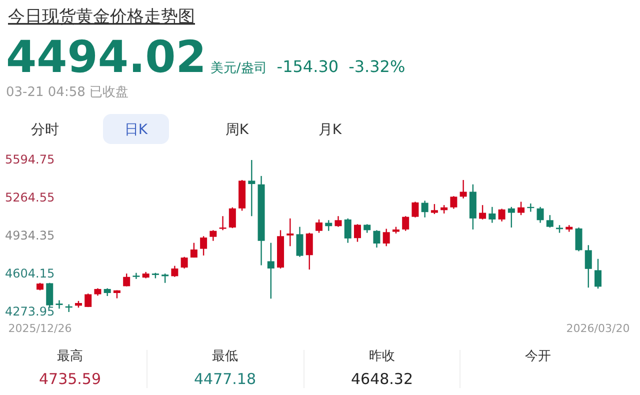  Describe the element at coordinates (377, 66) in the screenshot. I see `text: -3.32%` at that location.